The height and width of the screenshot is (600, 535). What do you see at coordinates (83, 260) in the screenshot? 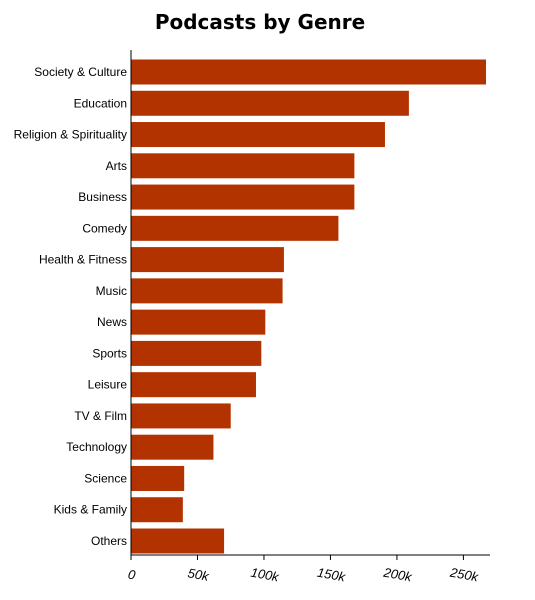
I see `category-label: Health & Fitness` at bounding box center [83, 260].